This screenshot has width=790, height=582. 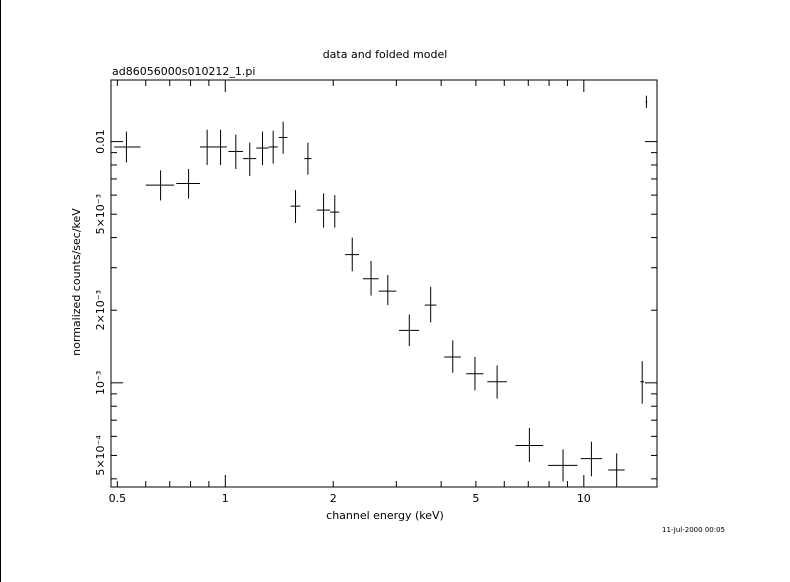 What do you see at coordinates (475, 498) in the screenshot?
I see `x-tick-label: 5` at bounding box center [475, 498].